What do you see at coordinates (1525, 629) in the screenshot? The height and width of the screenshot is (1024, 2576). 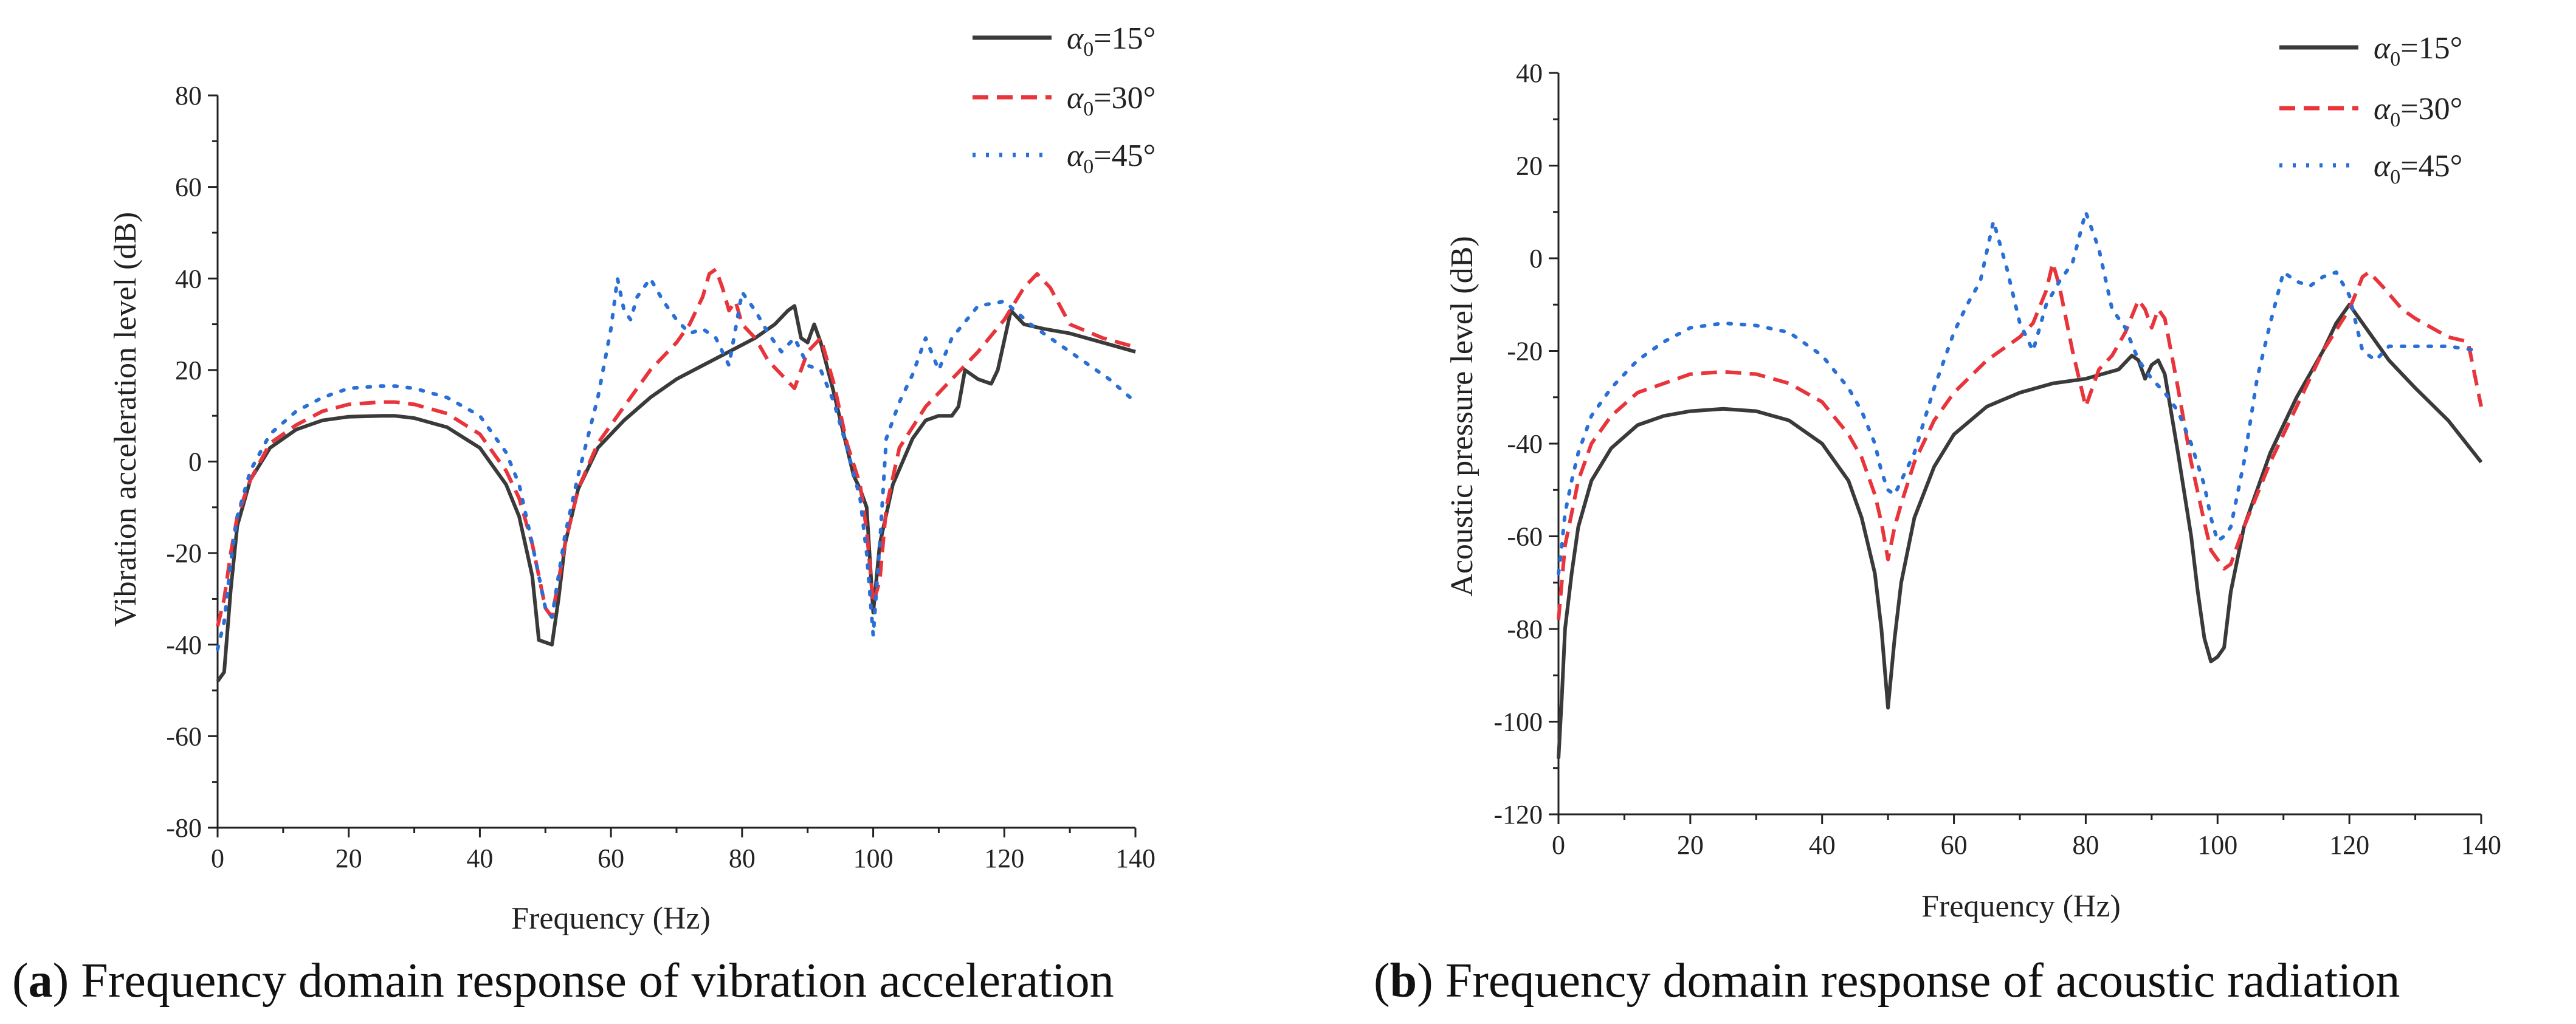 I see `y-tick-label-b: -80` at bounding box center [1525, 629].